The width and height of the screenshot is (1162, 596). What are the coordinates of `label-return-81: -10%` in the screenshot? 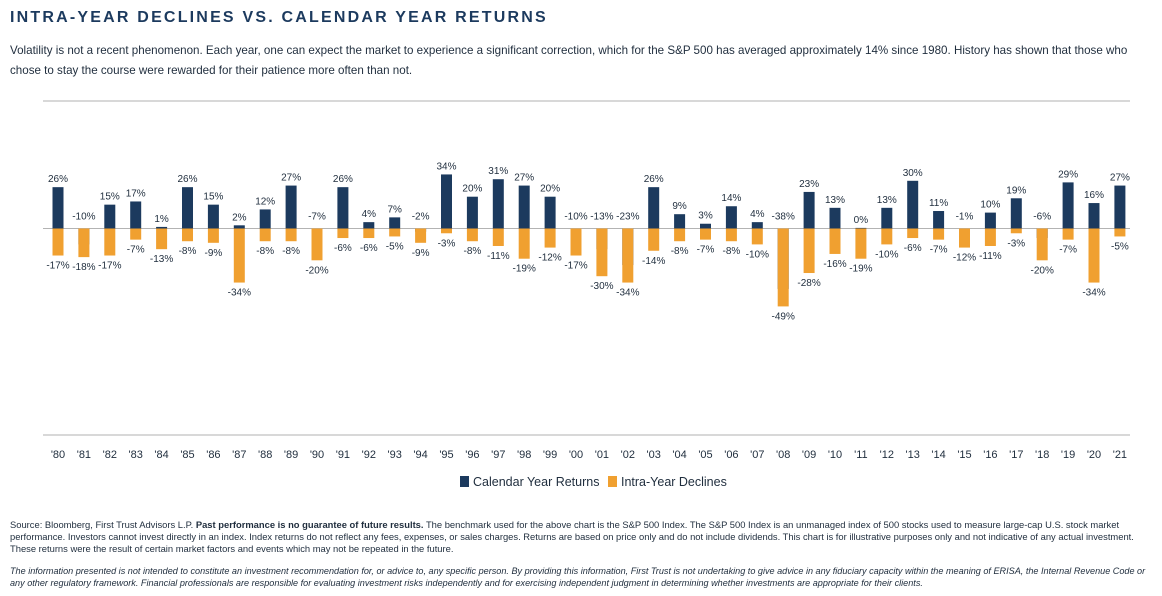 It's located at (83, 217).